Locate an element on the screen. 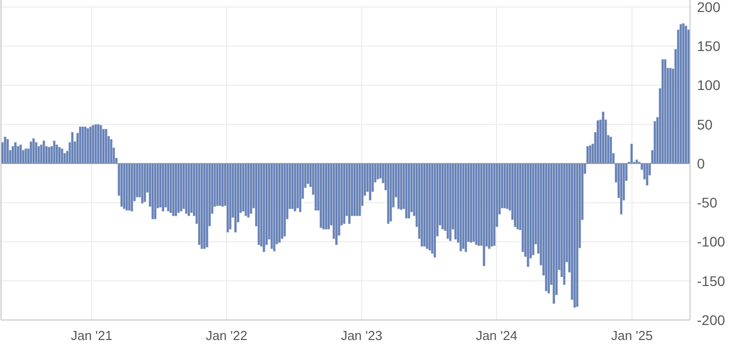 This screenshot has width=731, height=350. y-tick-label: 150 is located at coordinates (709, 46).